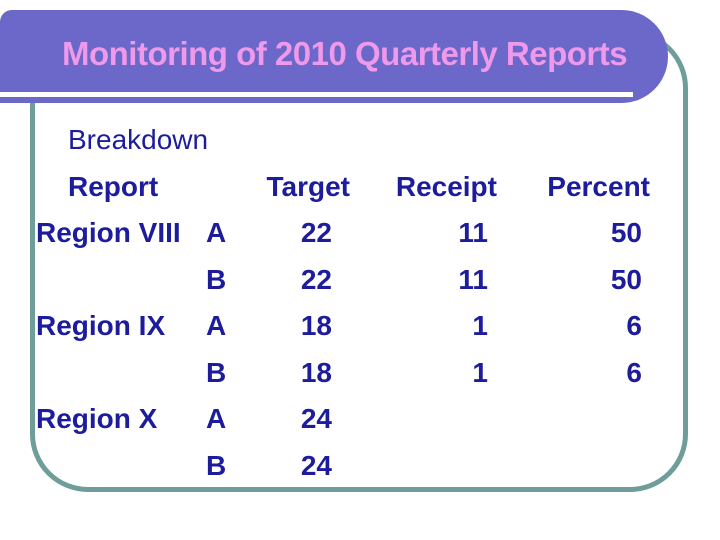 This screenshot has height=540, width=720. Describe the element at coordinates (113, 186) in the screenshot. I see `col-header-report: Report` at that location.